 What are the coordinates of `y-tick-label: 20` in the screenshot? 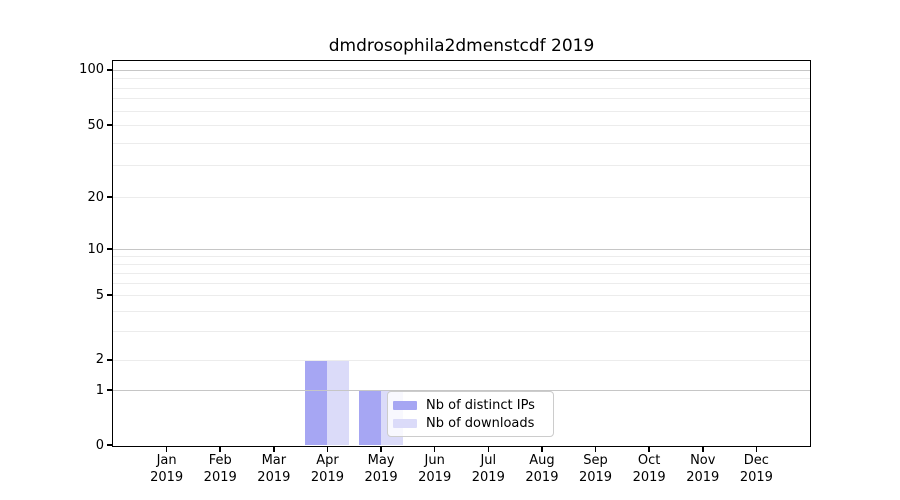 It's located at (95, 197).